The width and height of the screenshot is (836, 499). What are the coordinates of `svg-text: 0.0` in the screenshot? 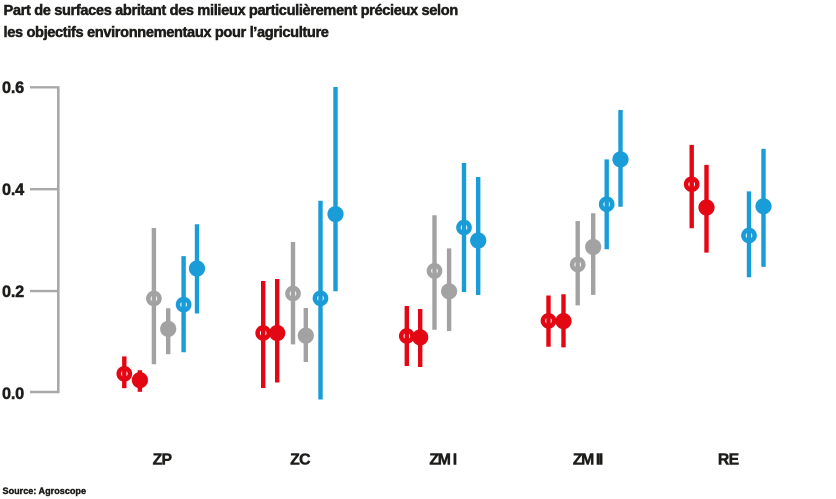 It's located at (13, 394).